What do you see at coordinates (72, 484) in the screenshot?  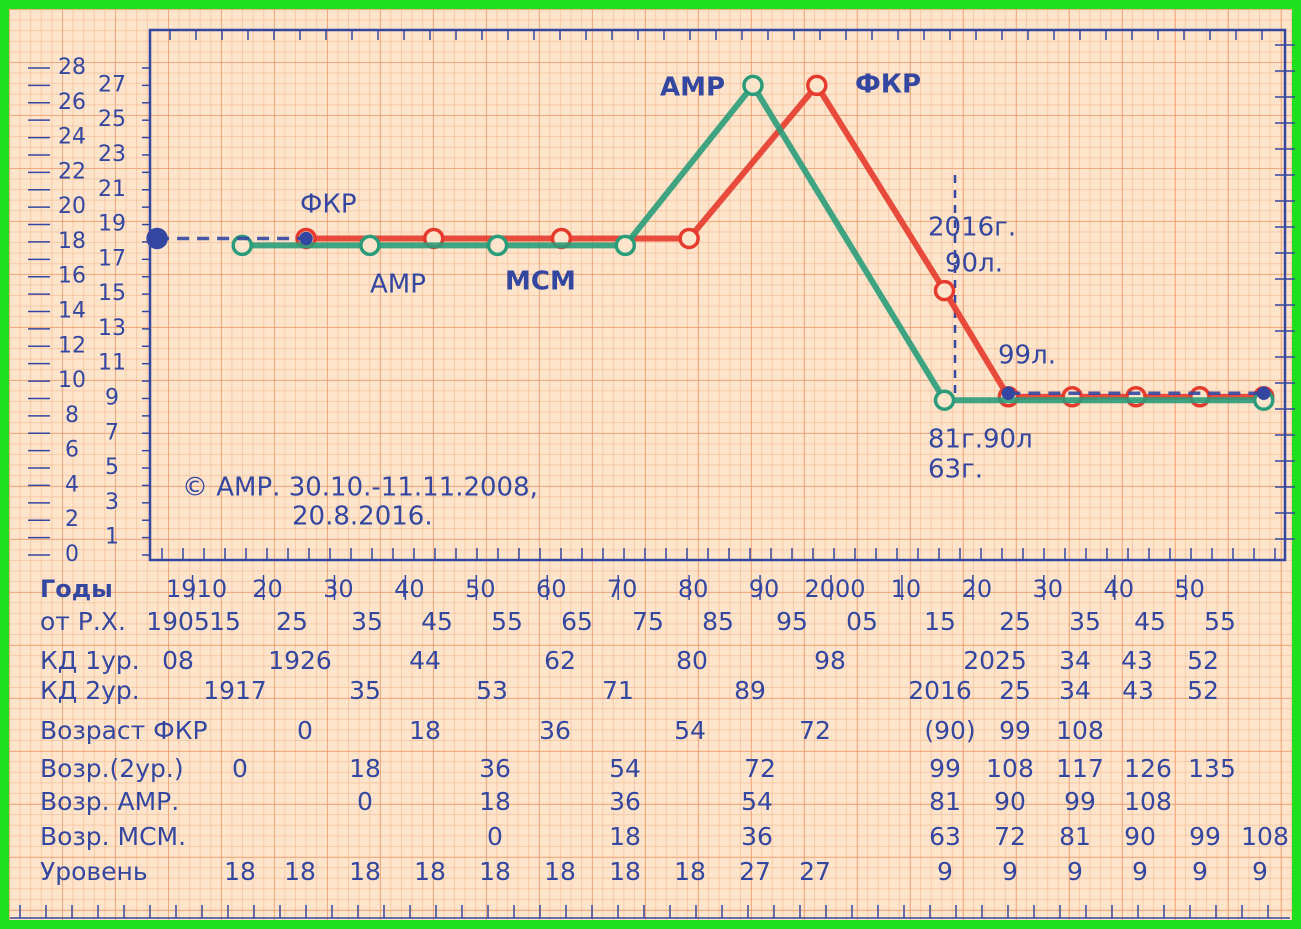 I see `y-tick-label: 4` at bounding box center [72, 484].